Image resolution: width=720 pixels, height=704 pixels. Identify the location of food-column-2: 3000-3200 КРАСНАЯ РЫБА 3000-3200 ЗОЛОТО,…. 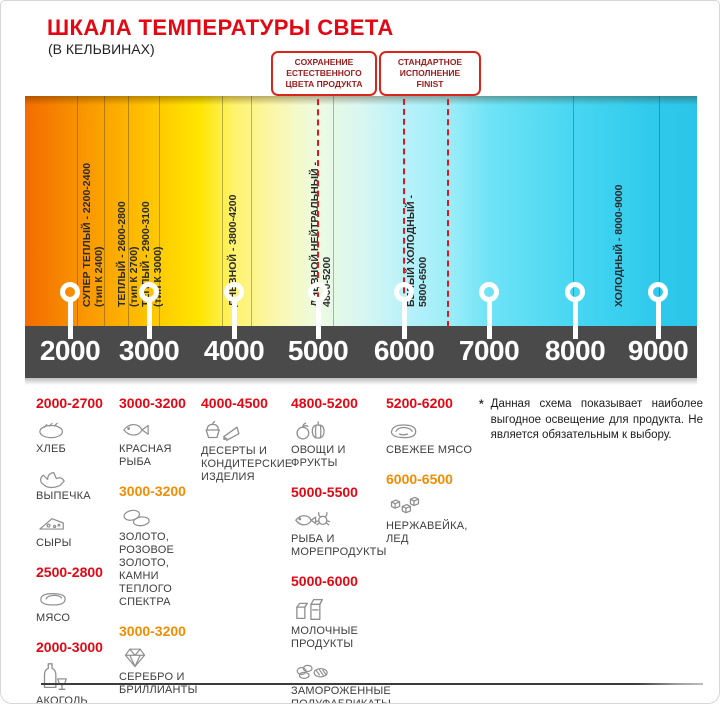
(159, 549).